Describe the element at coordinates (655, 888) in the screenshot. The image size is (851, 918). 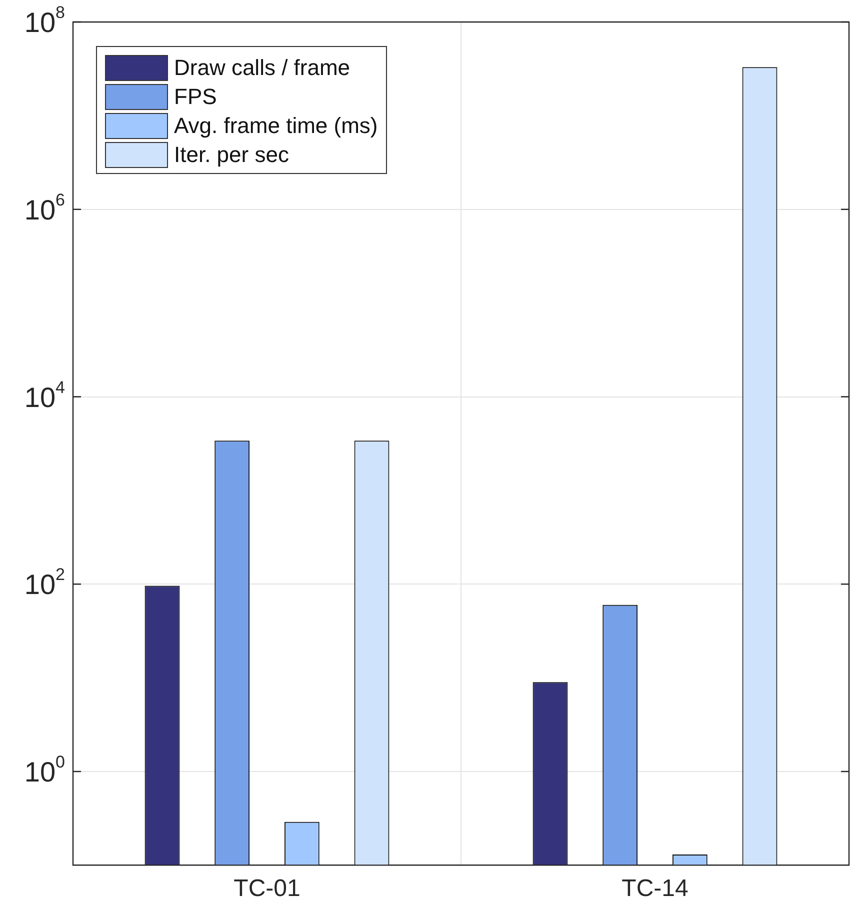
I see `x-tick-label: TC-14` at that location.